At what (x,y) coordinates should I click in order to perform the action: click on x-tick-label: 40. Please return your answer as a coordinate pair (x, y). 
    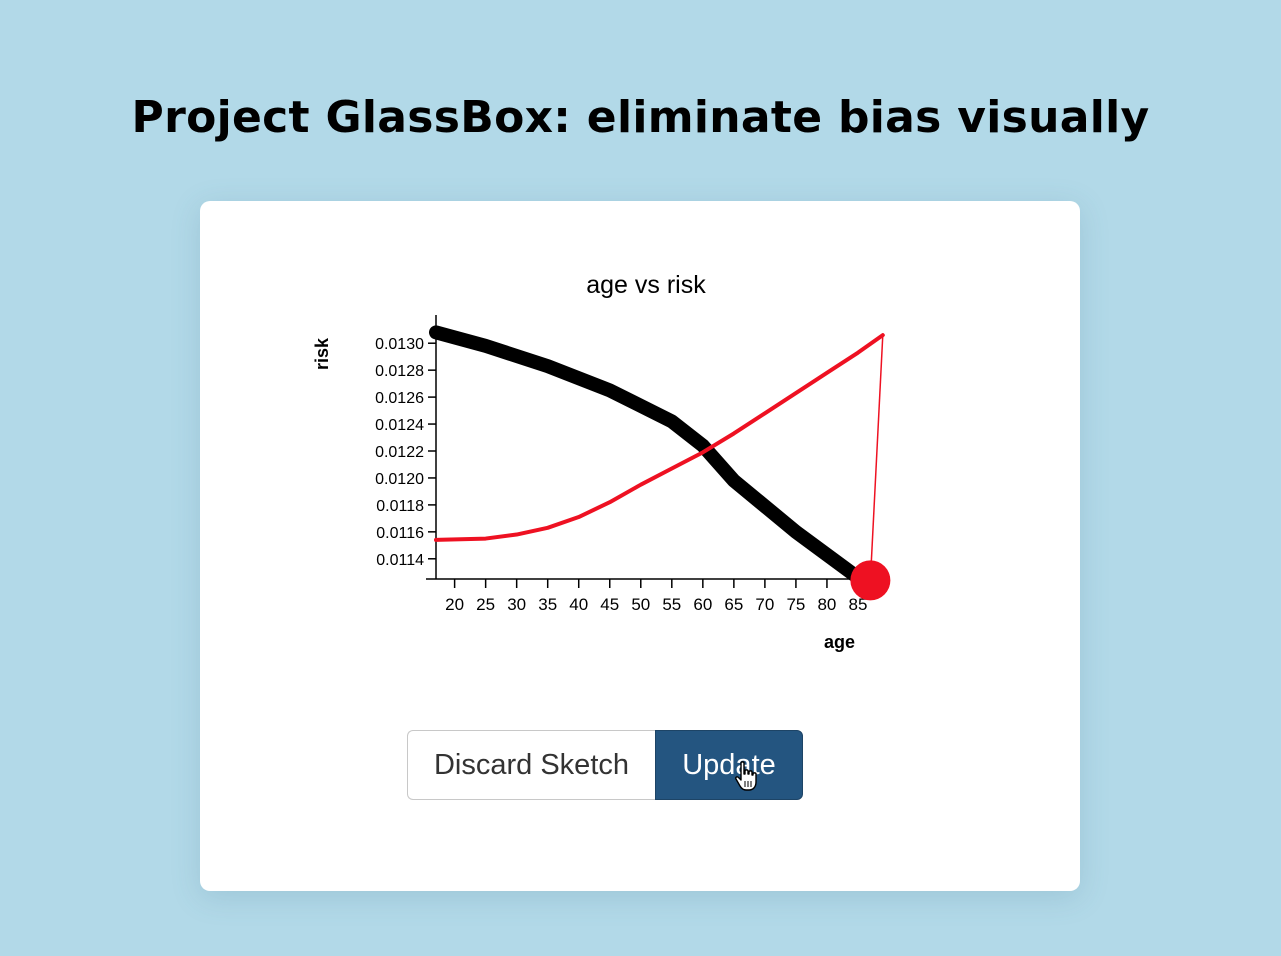
    Looking at the image, I should click on (578, 604).